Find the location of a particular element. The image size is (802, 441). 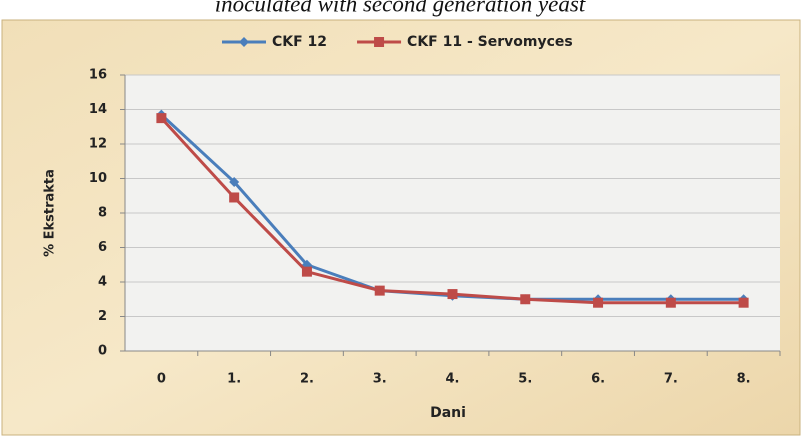

y-tick-label: 16 is located at coordinates (98, 75).